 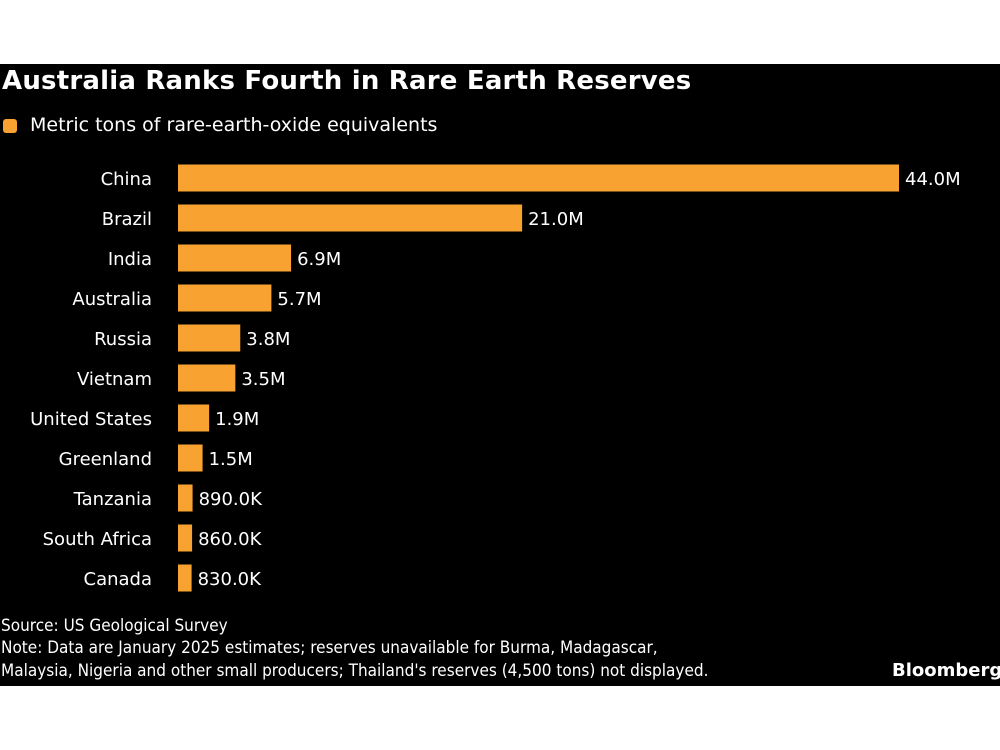 I want to click on category-label: Vietnam, so click(x=114, y=379).